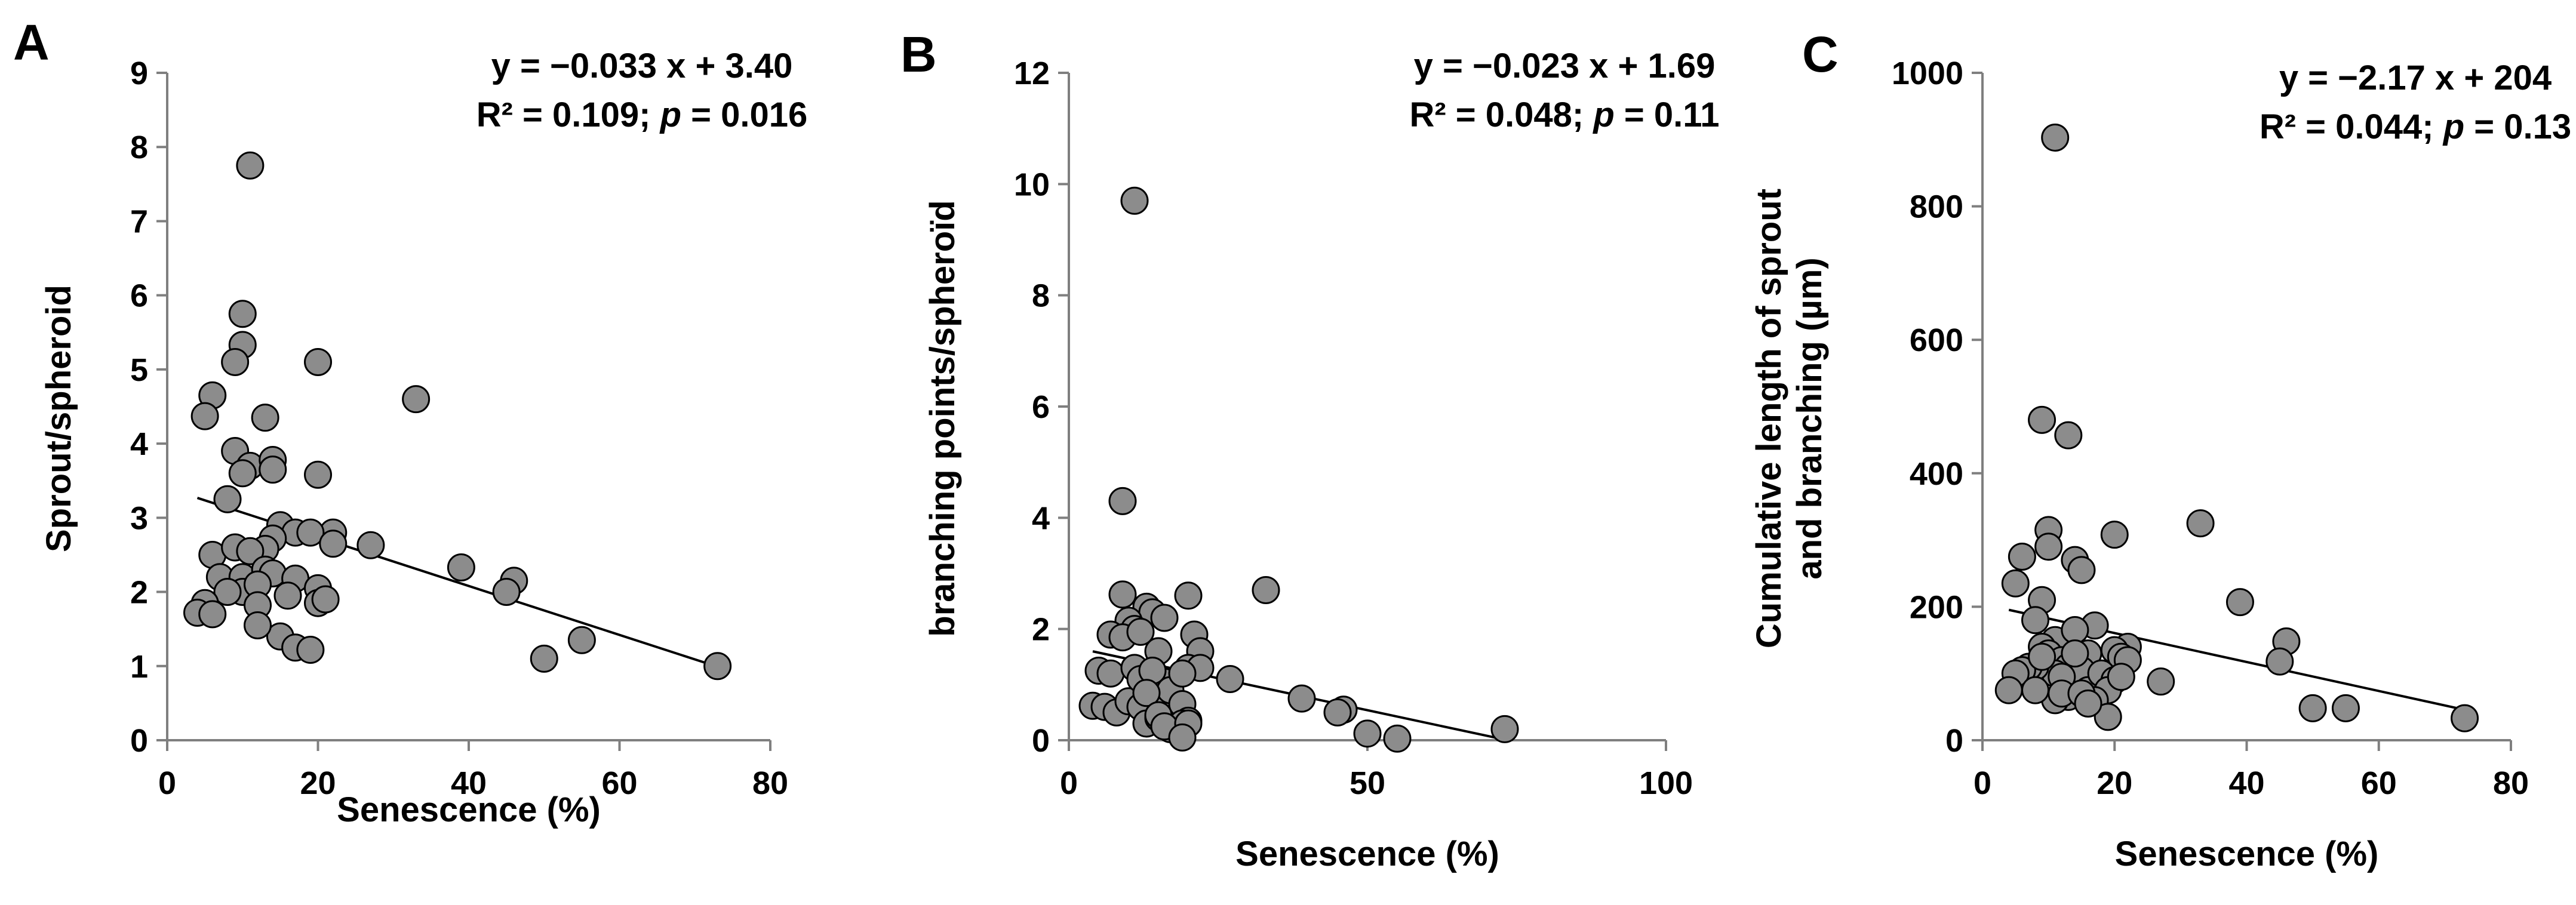  What do you see at coordinates (568, 115) in the screenshot?
I see `stats-r2: R² = 0.109;` at bounding box center [568, 115].